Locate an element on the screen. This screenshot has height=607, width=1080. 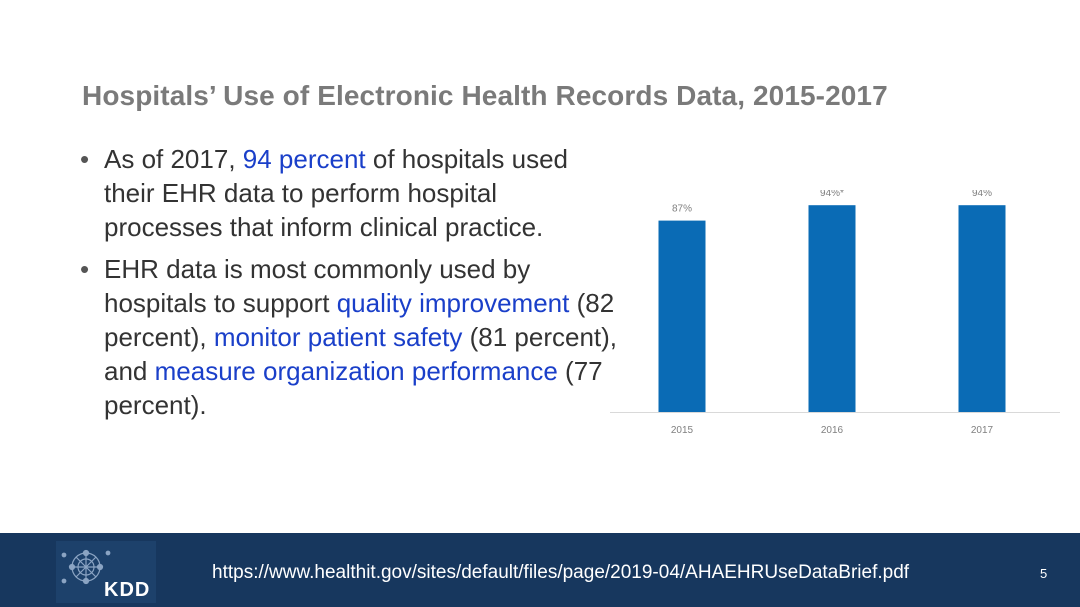
x-tick-label-2017: 2017 is located at coordinates (982, 430).